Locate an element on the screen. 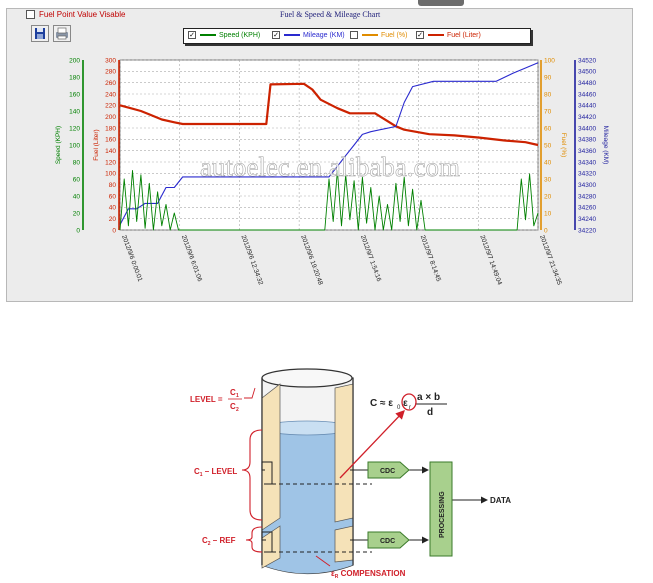 Image resolution: width=653 pixels, height=583 pixels. legend-item-fuel-pct: Fuel (%) is located at coordinates (378, 35).